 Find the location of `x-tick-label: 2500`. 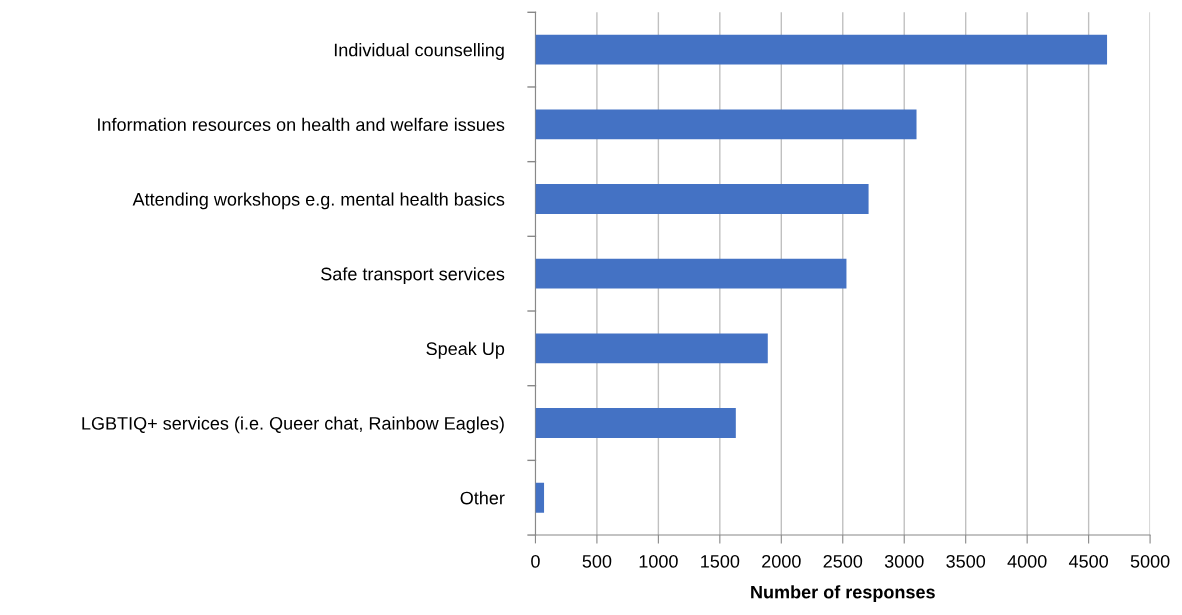

x-tick-label: 2500 is located at coordinates (843, 561).